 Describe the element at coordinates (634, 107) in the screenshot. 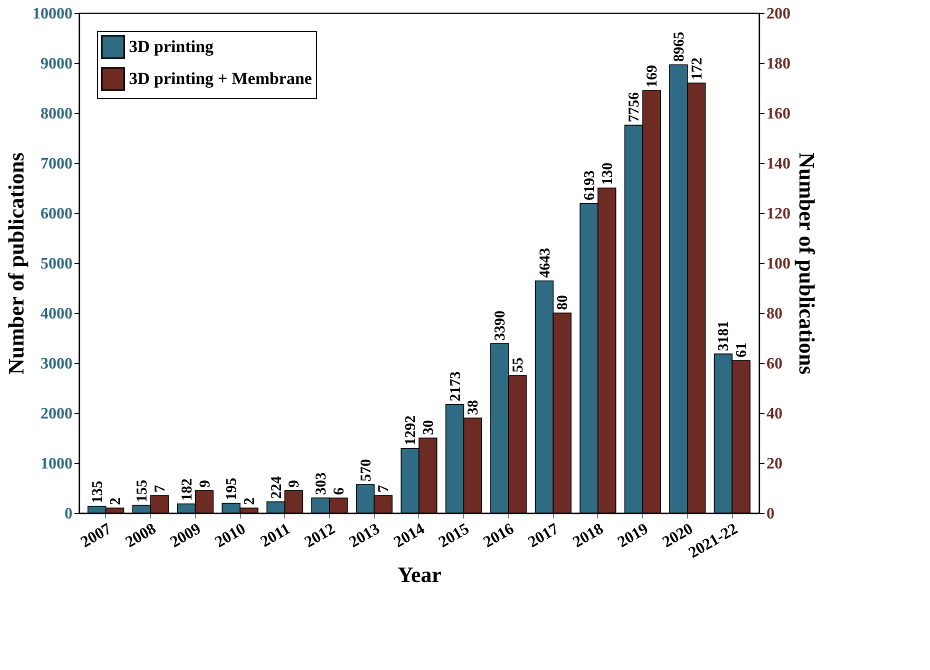

I see `data-label: 7756` at that location.